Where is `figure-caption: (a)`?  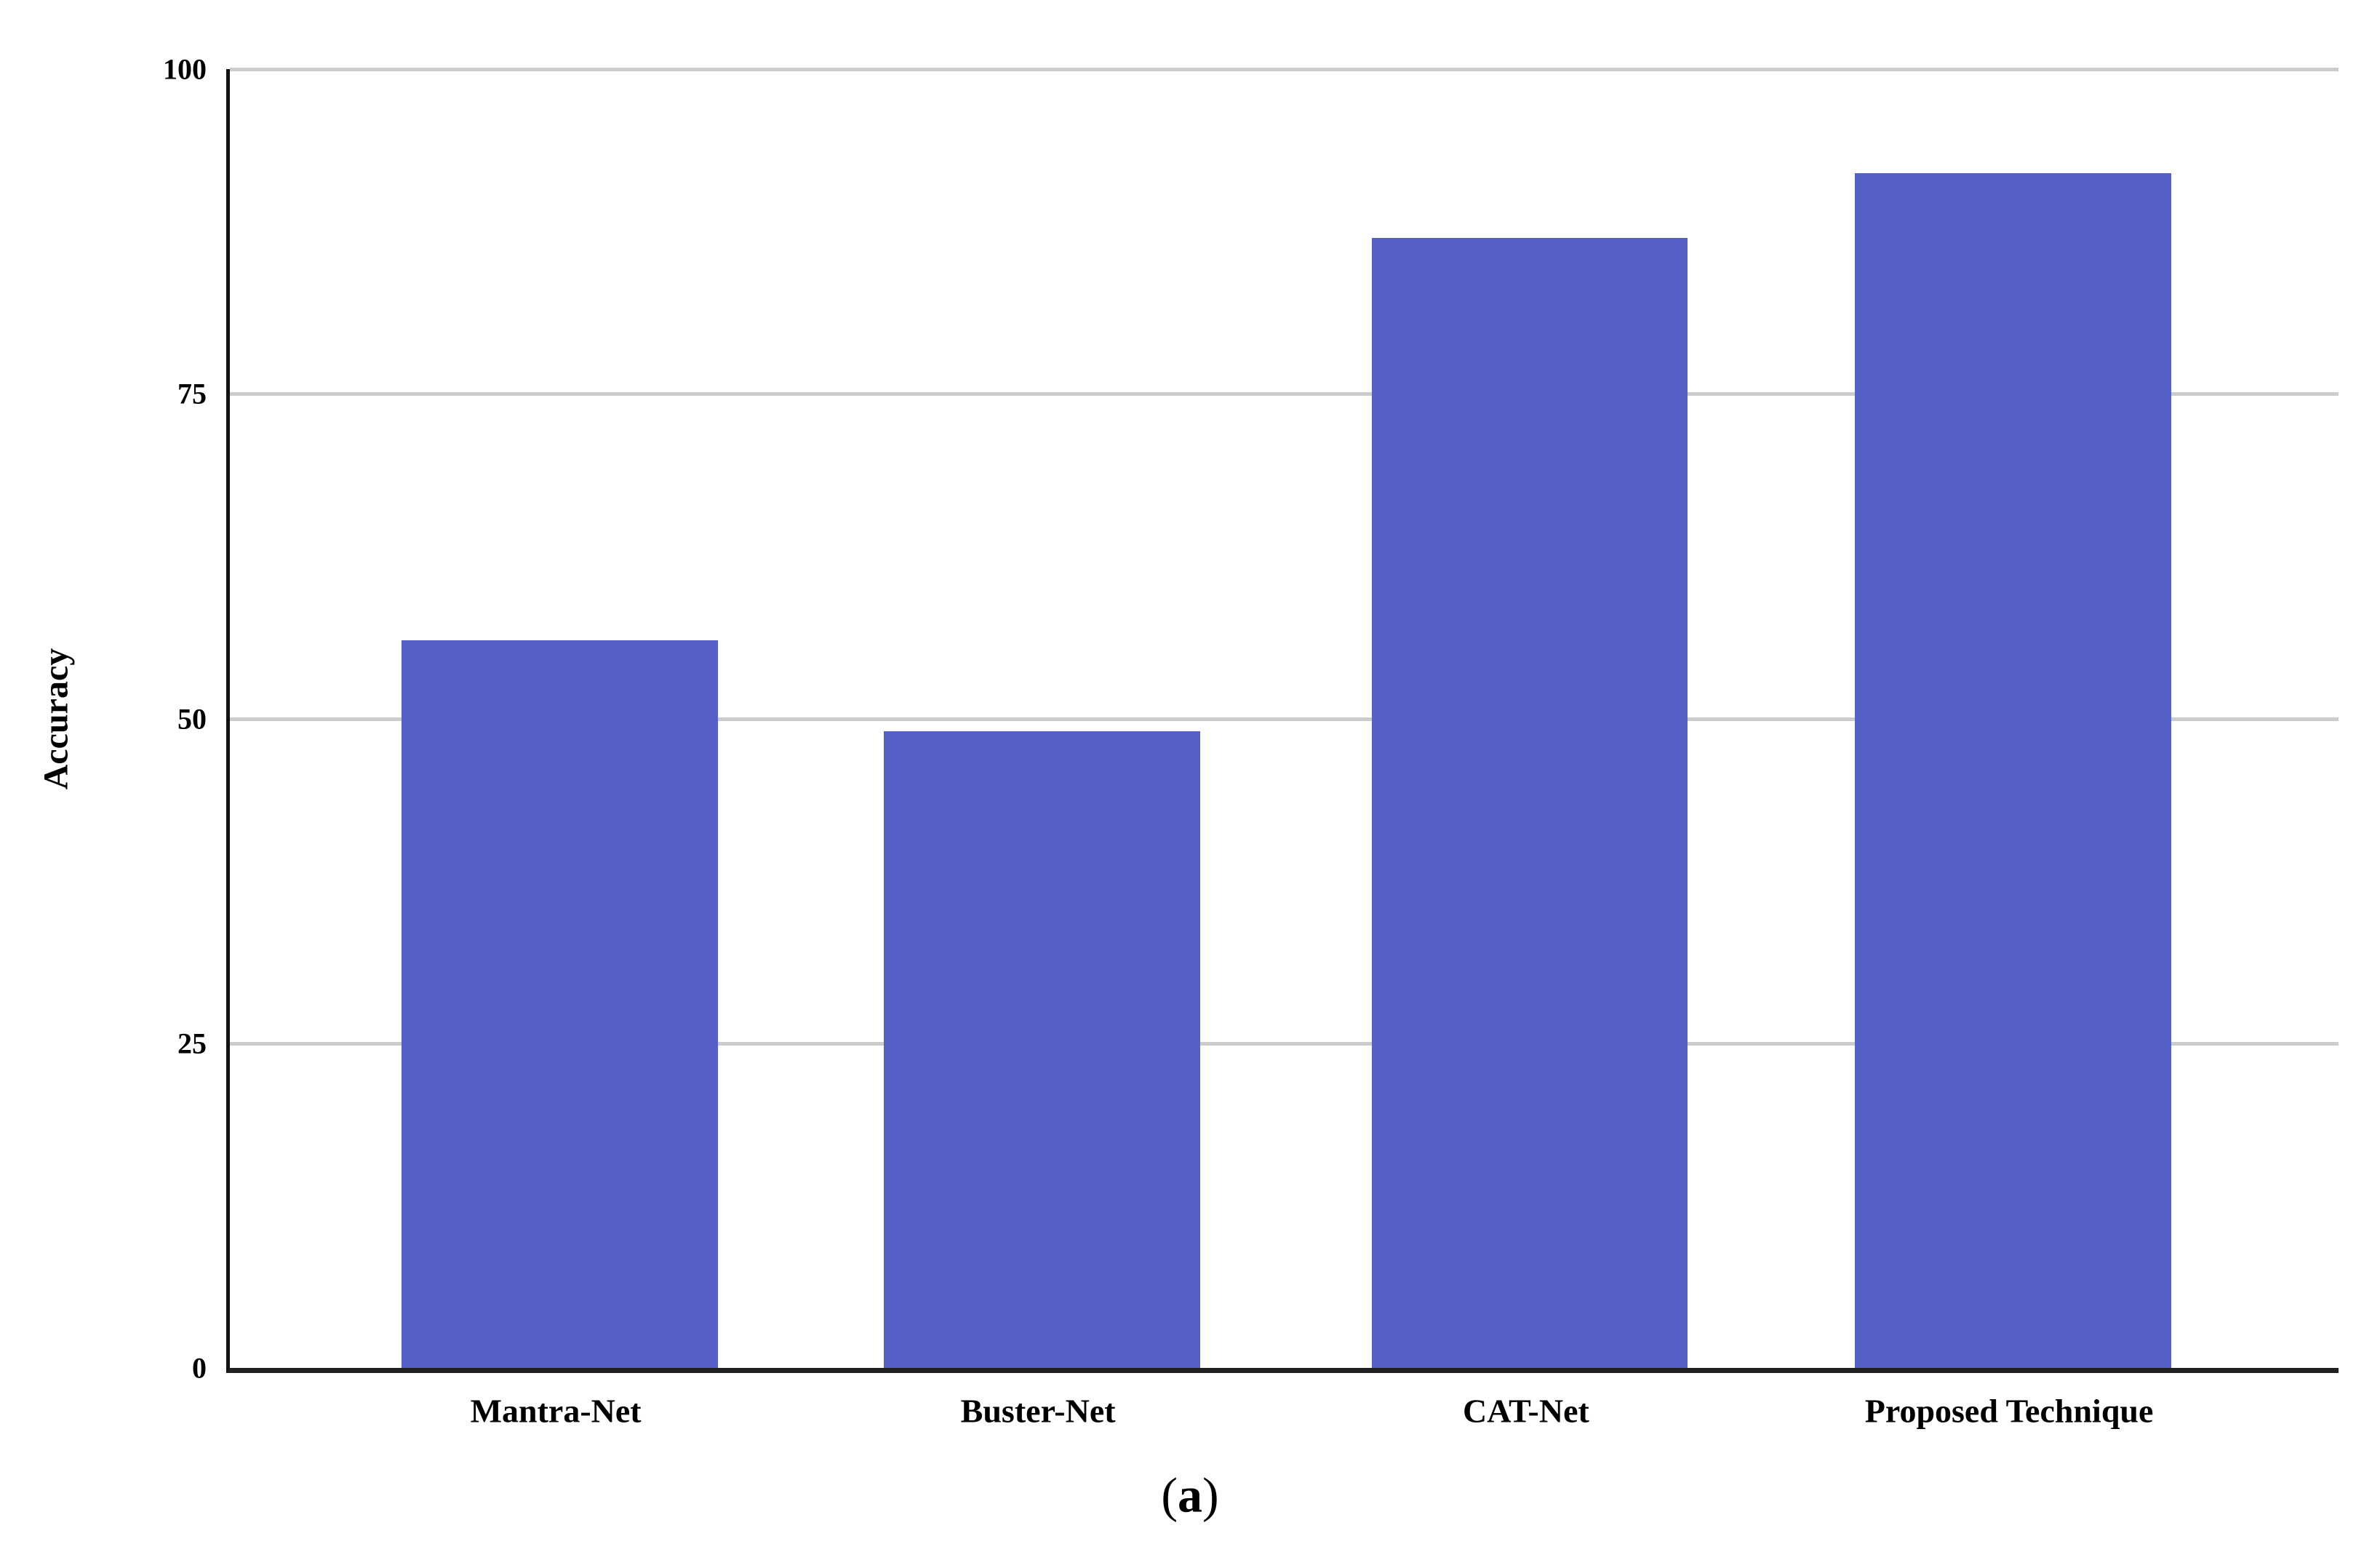 figure-caption: (a) is located at coordinates (1189, 1495).